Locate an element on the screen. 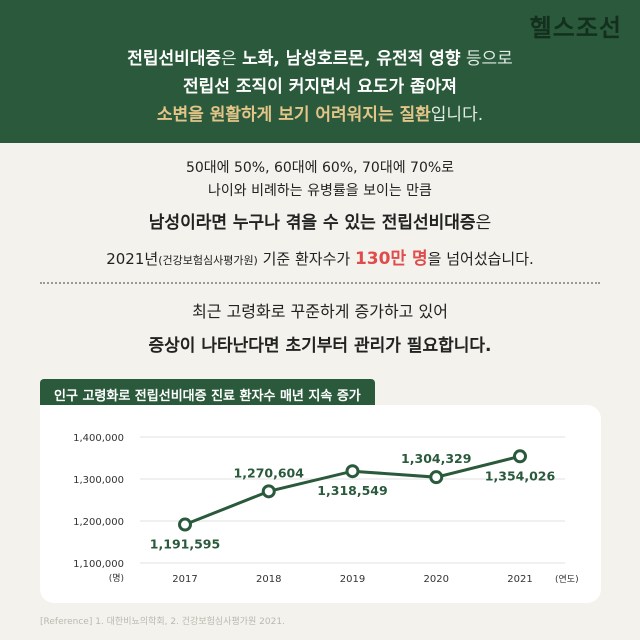 The height and width of the screenshot is (640, 640). data-label: 1,318,549 is located at coordinates (352, 490).